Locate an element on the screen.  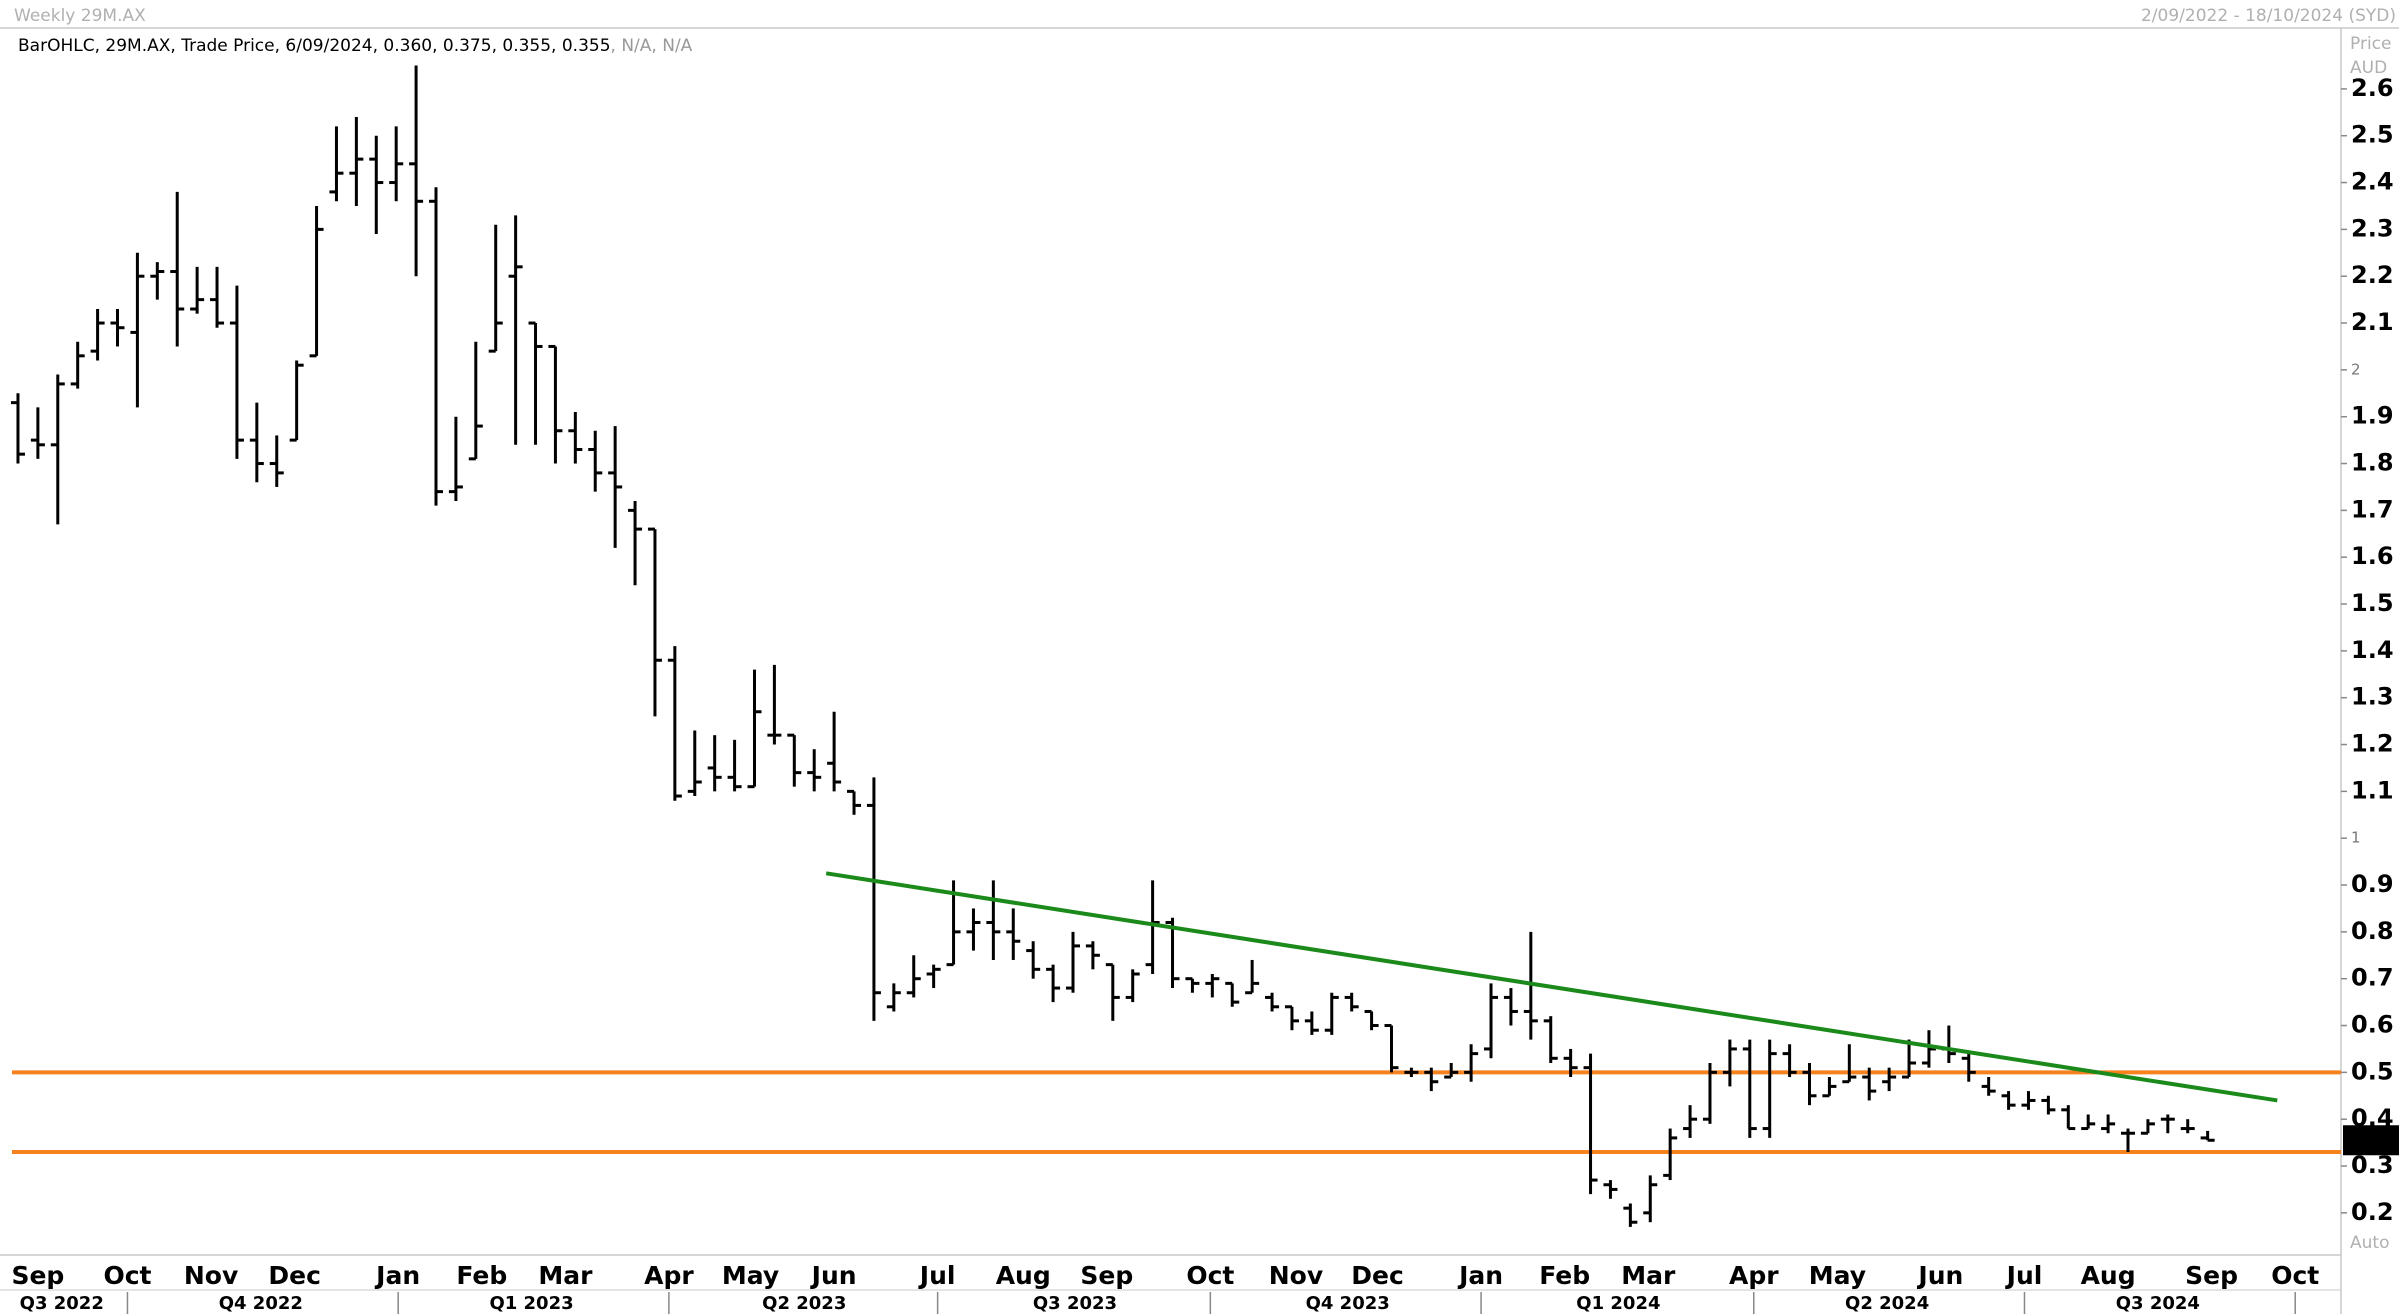
trendline is located at coordinates (1551, 987).